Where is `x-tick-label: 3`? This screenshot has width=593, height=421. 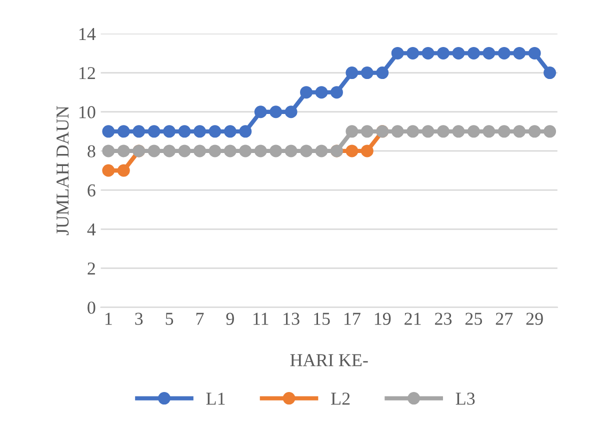 x-tick-label: 3 is located at coordinates (139, 318).